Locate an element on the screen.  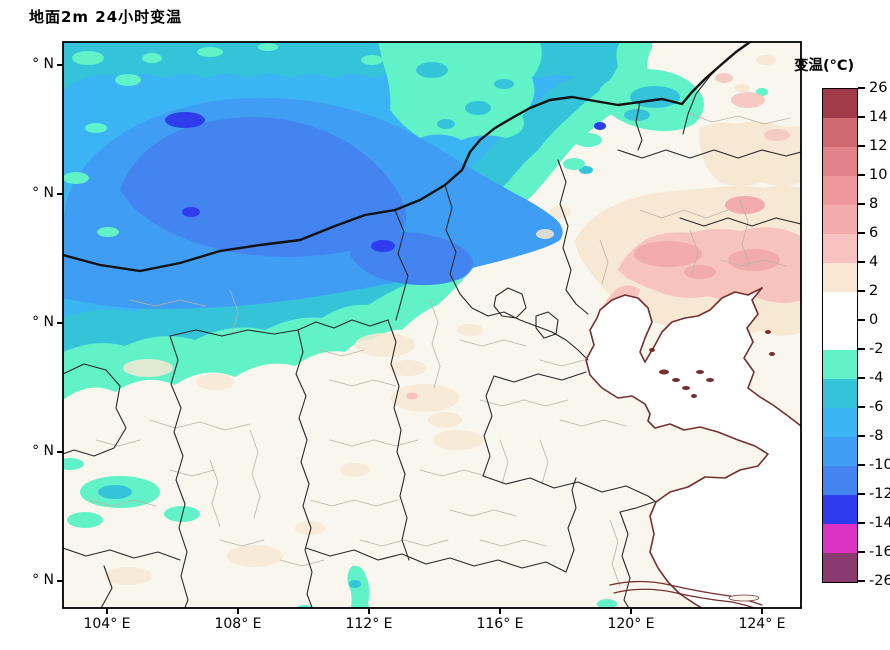
page-title: 地面2m 24小时变温 is located at coordinates (106, 17).